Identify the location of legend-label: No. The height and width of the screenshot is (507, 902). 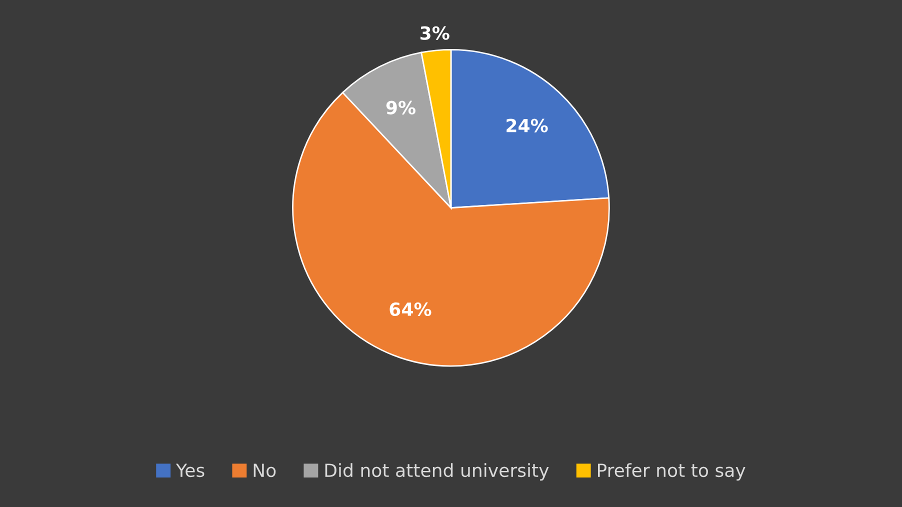
(265, 471).